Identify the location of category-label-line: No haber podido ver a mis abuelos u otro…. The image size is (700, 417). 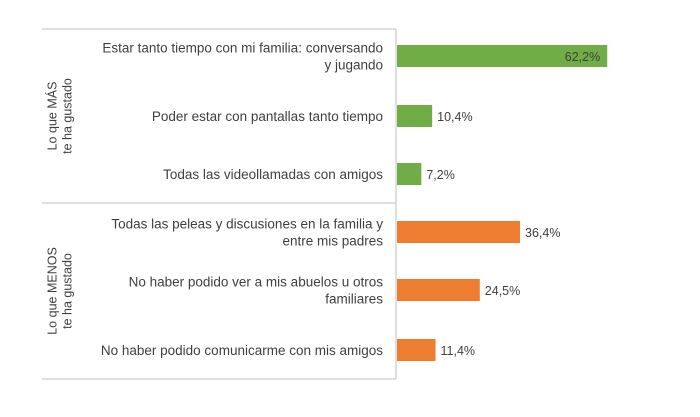
(256, 282).